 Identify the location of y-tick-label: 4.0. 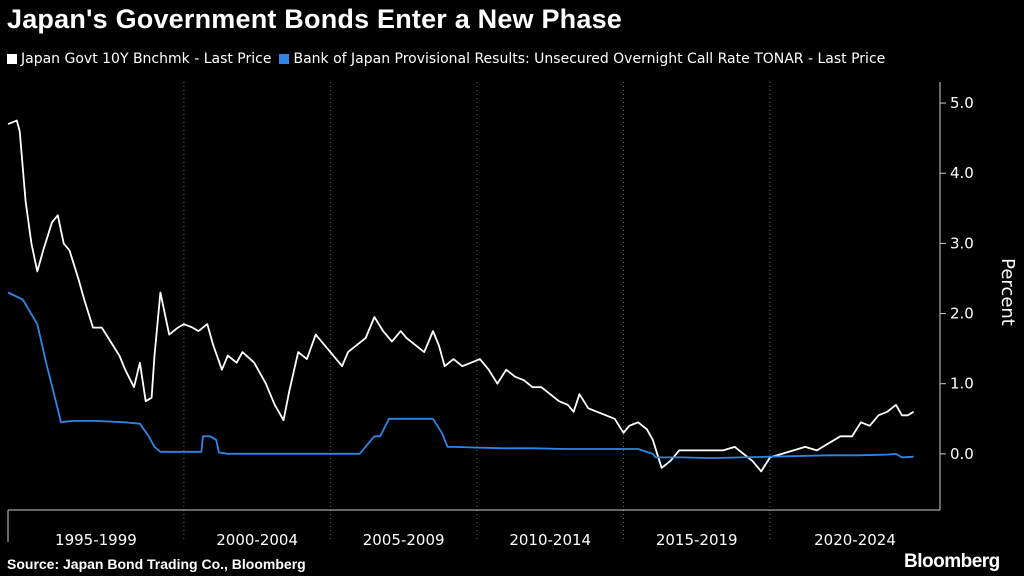
(962, 173).